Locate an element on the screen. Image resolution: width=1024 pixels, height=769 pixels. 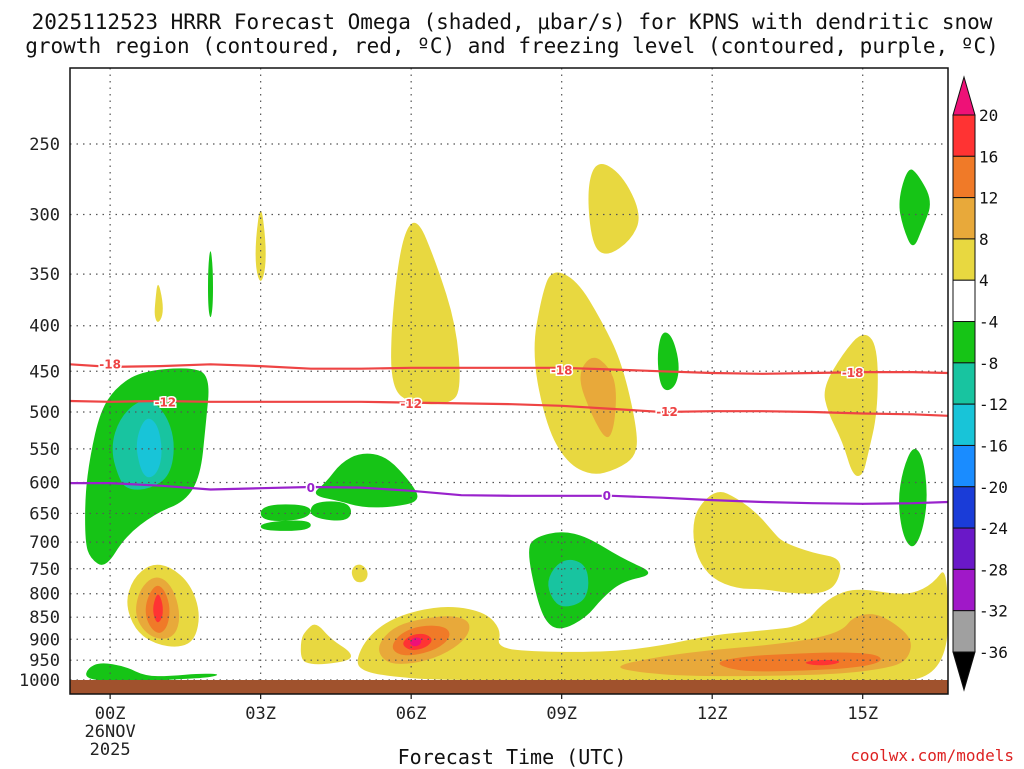
shade-yellow-06z-core is located at coordinates (652, 626).